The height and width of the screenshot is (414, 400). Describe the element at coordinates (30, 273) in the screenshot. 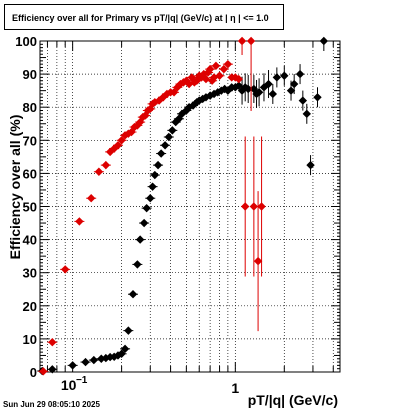

I see `y-tick-label: 30` at that location.